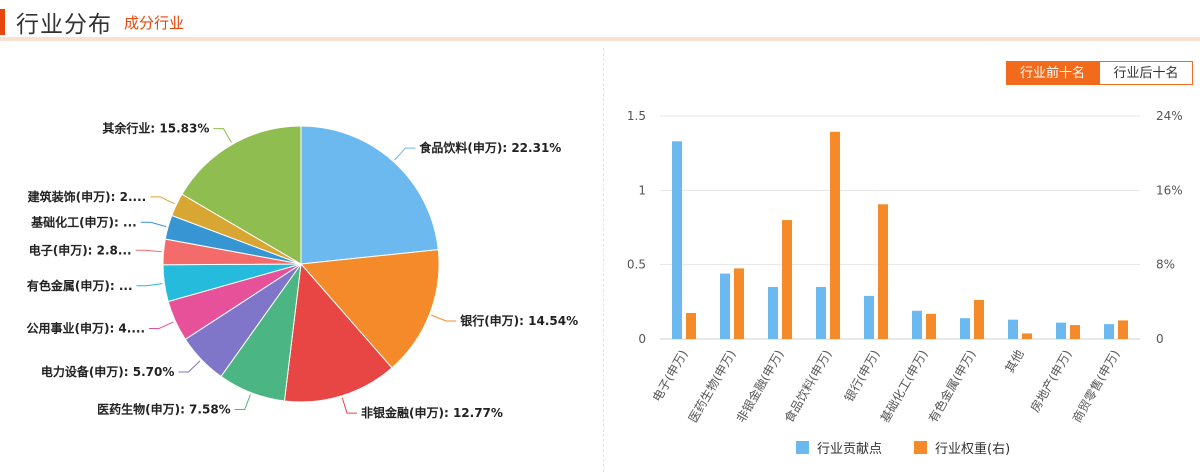 The height and width of the screenshot is (472, 1200). What do you see at coordinates (642, 190) in the screenshot?
I see `y-left-tick: 1` at bounding box center [642, 190].